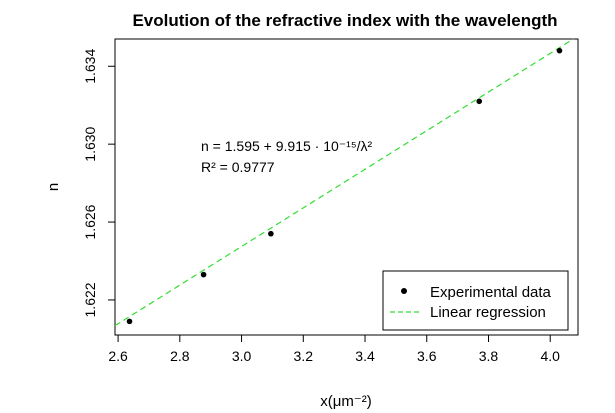  Describe the element at coordinates (99, 183) in the screenshot. I see `y-axis: 1.622 1.626 1.630 1.634` at that location.